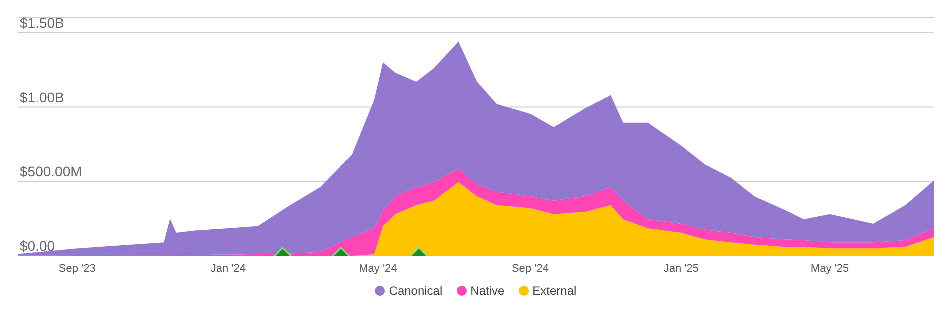 The height and width of the screenshot is (317, 952). Describe the element at coordinates (530, 268) in the screenshot. I see `x-tick-label: Sep '24` at that location.